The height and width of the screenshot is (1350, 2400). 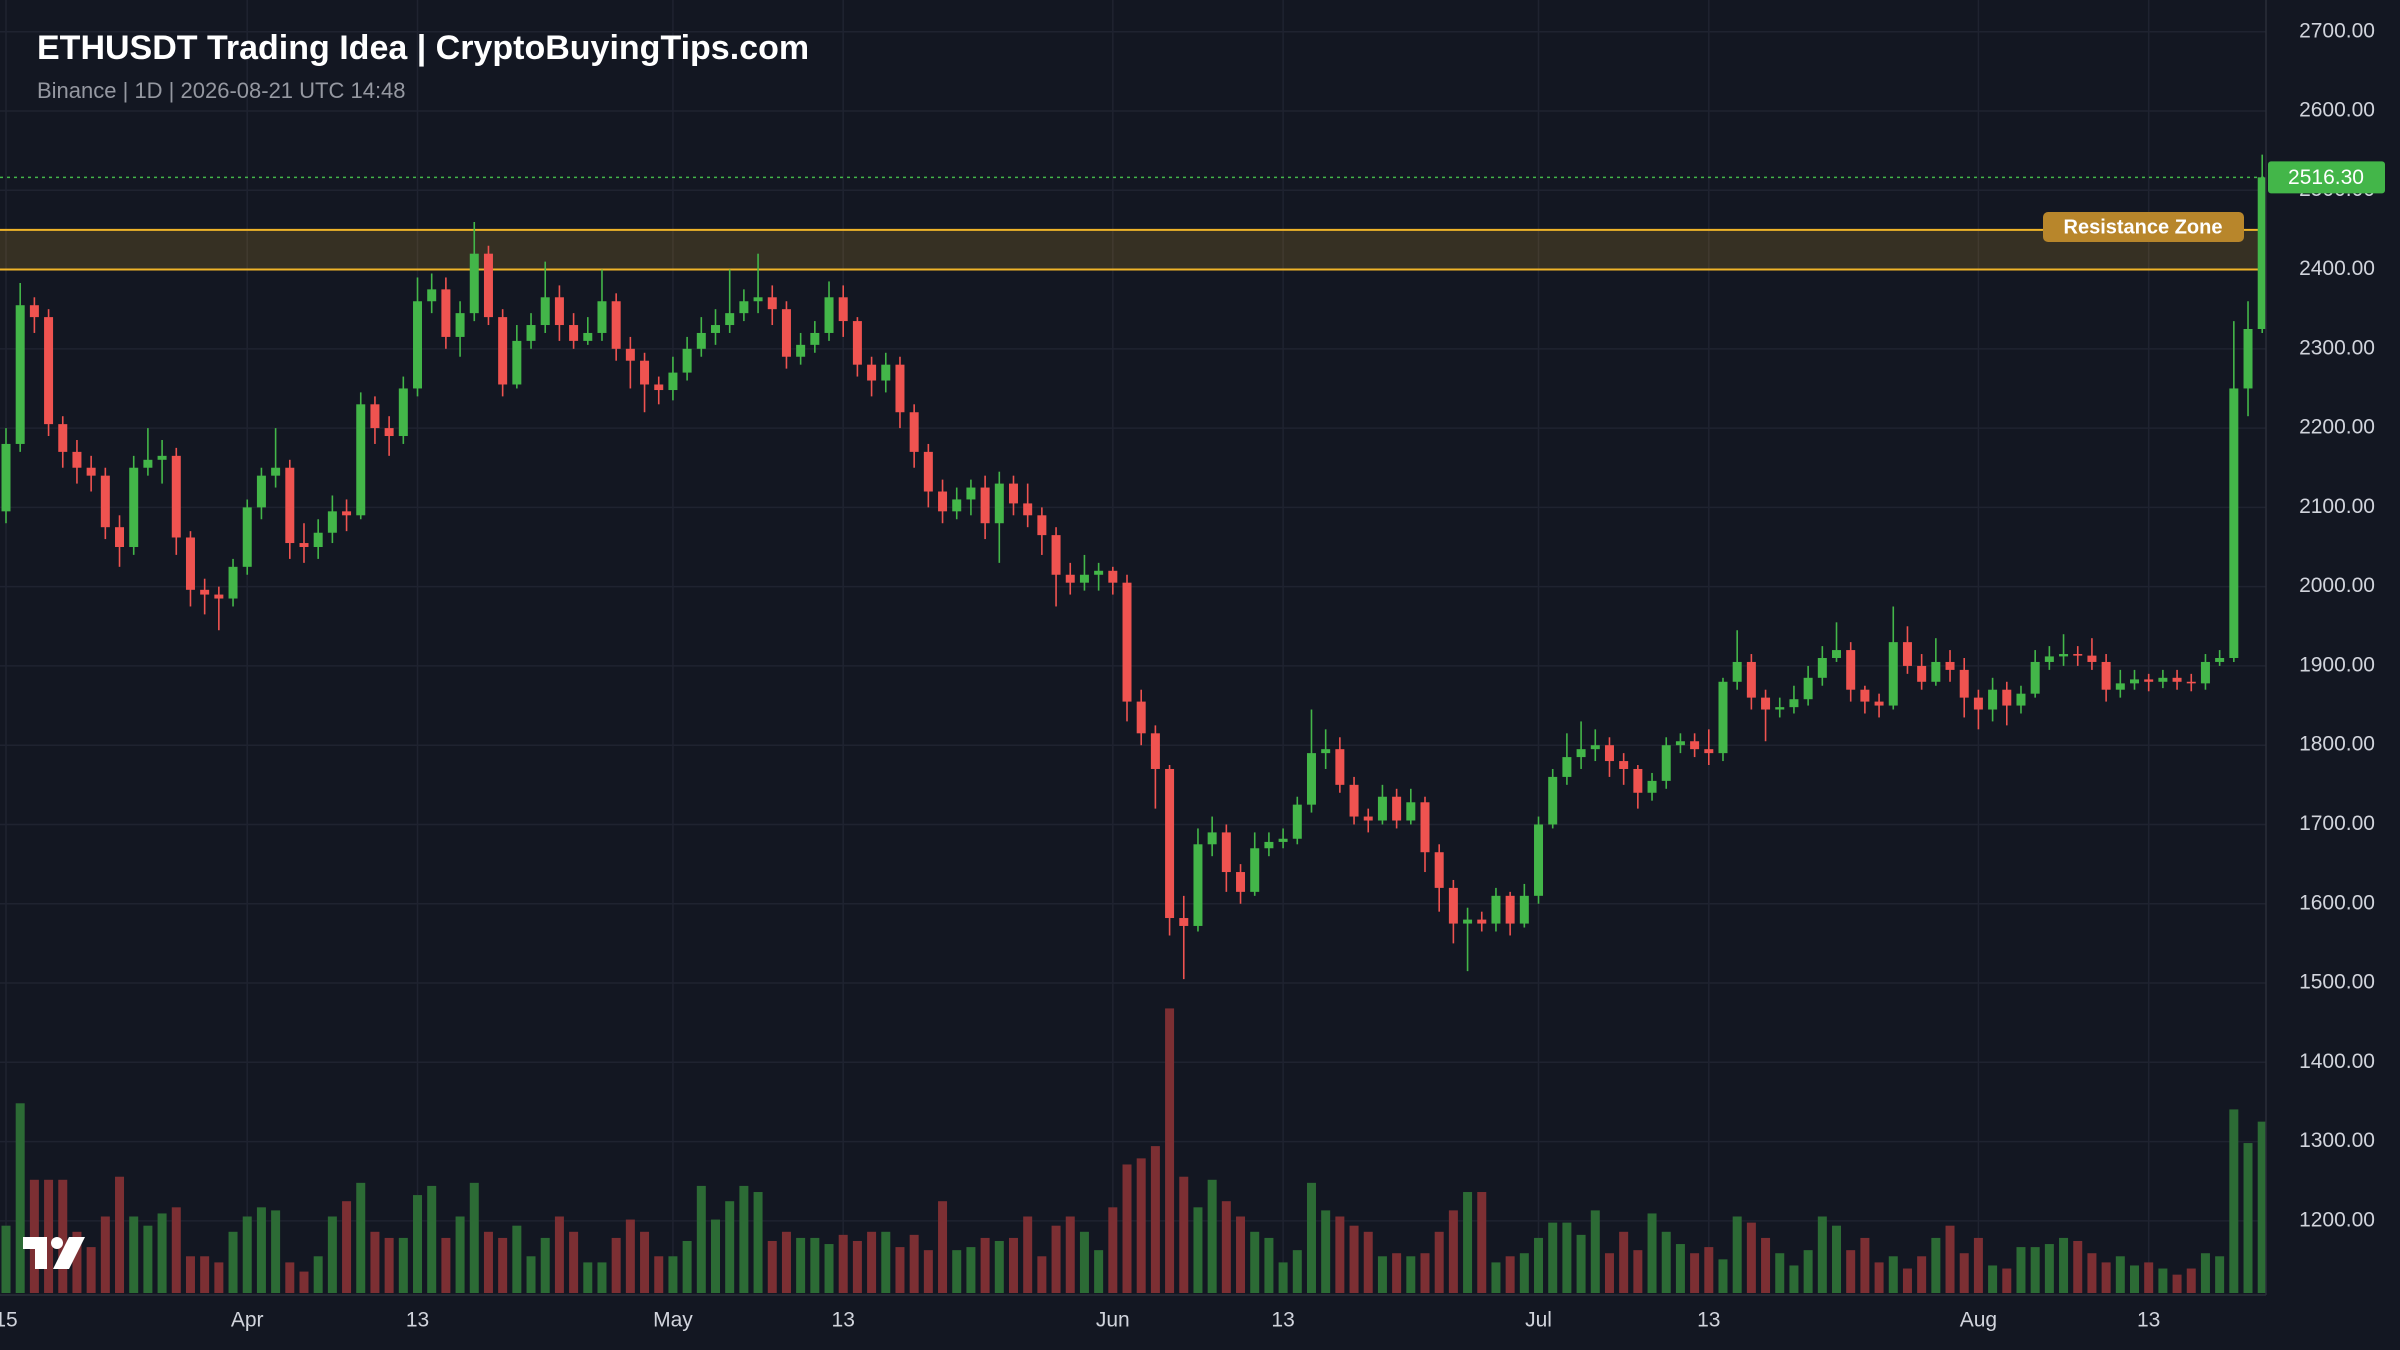 I want to click on y-tick-label: 1600.00, so click(x=2337, y=902).